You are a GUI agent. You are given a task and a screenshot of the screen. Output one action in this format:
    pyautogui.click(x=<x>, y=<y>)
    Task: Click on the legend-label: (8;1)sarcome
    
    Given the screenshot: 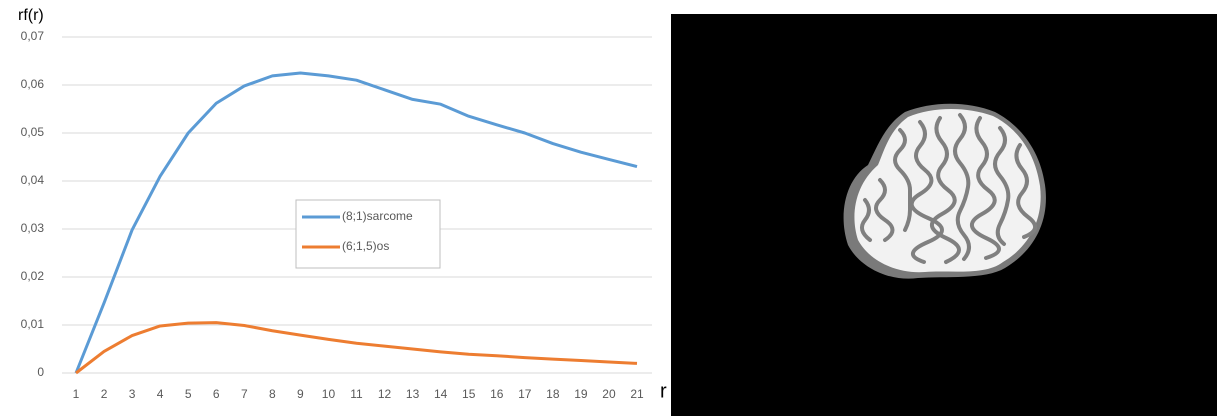 What is the action you would take?
    pyautogui.click(x=377, y=216)
    